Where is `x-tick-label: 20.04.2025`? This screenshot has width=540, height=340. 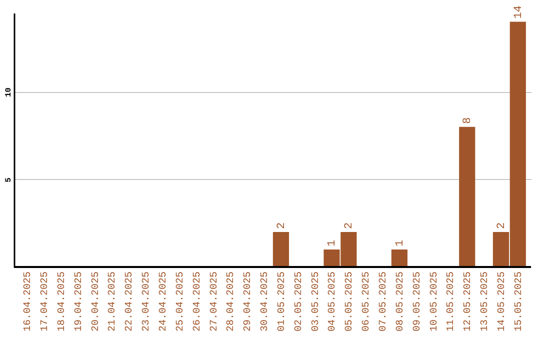
x-tick-label: 20.04.2025 is located at coordinates (96, 302).